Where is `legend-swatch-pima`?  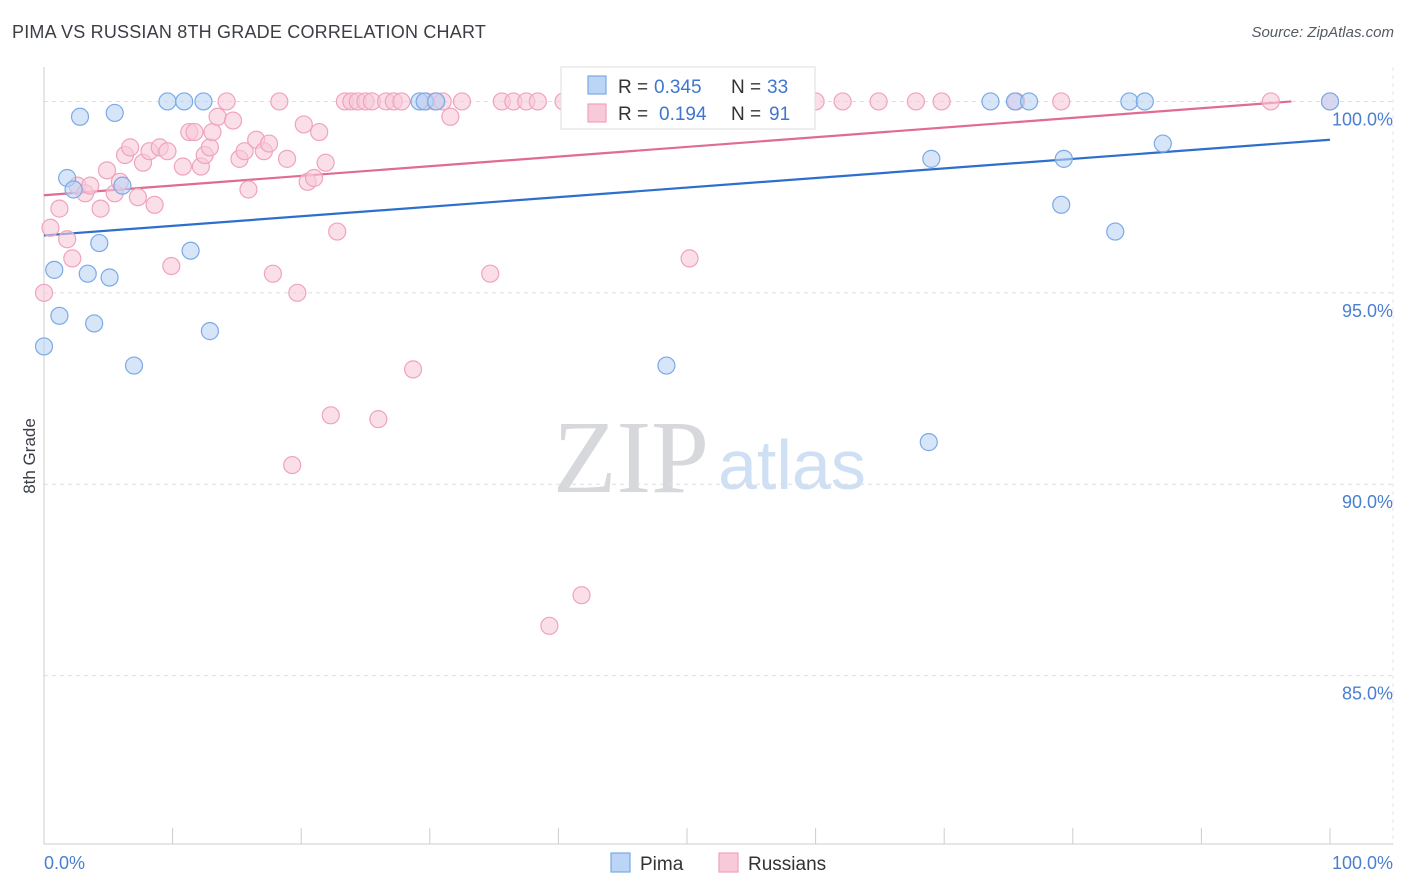
legend-swatch-pima is located at coordinates (597, 85).